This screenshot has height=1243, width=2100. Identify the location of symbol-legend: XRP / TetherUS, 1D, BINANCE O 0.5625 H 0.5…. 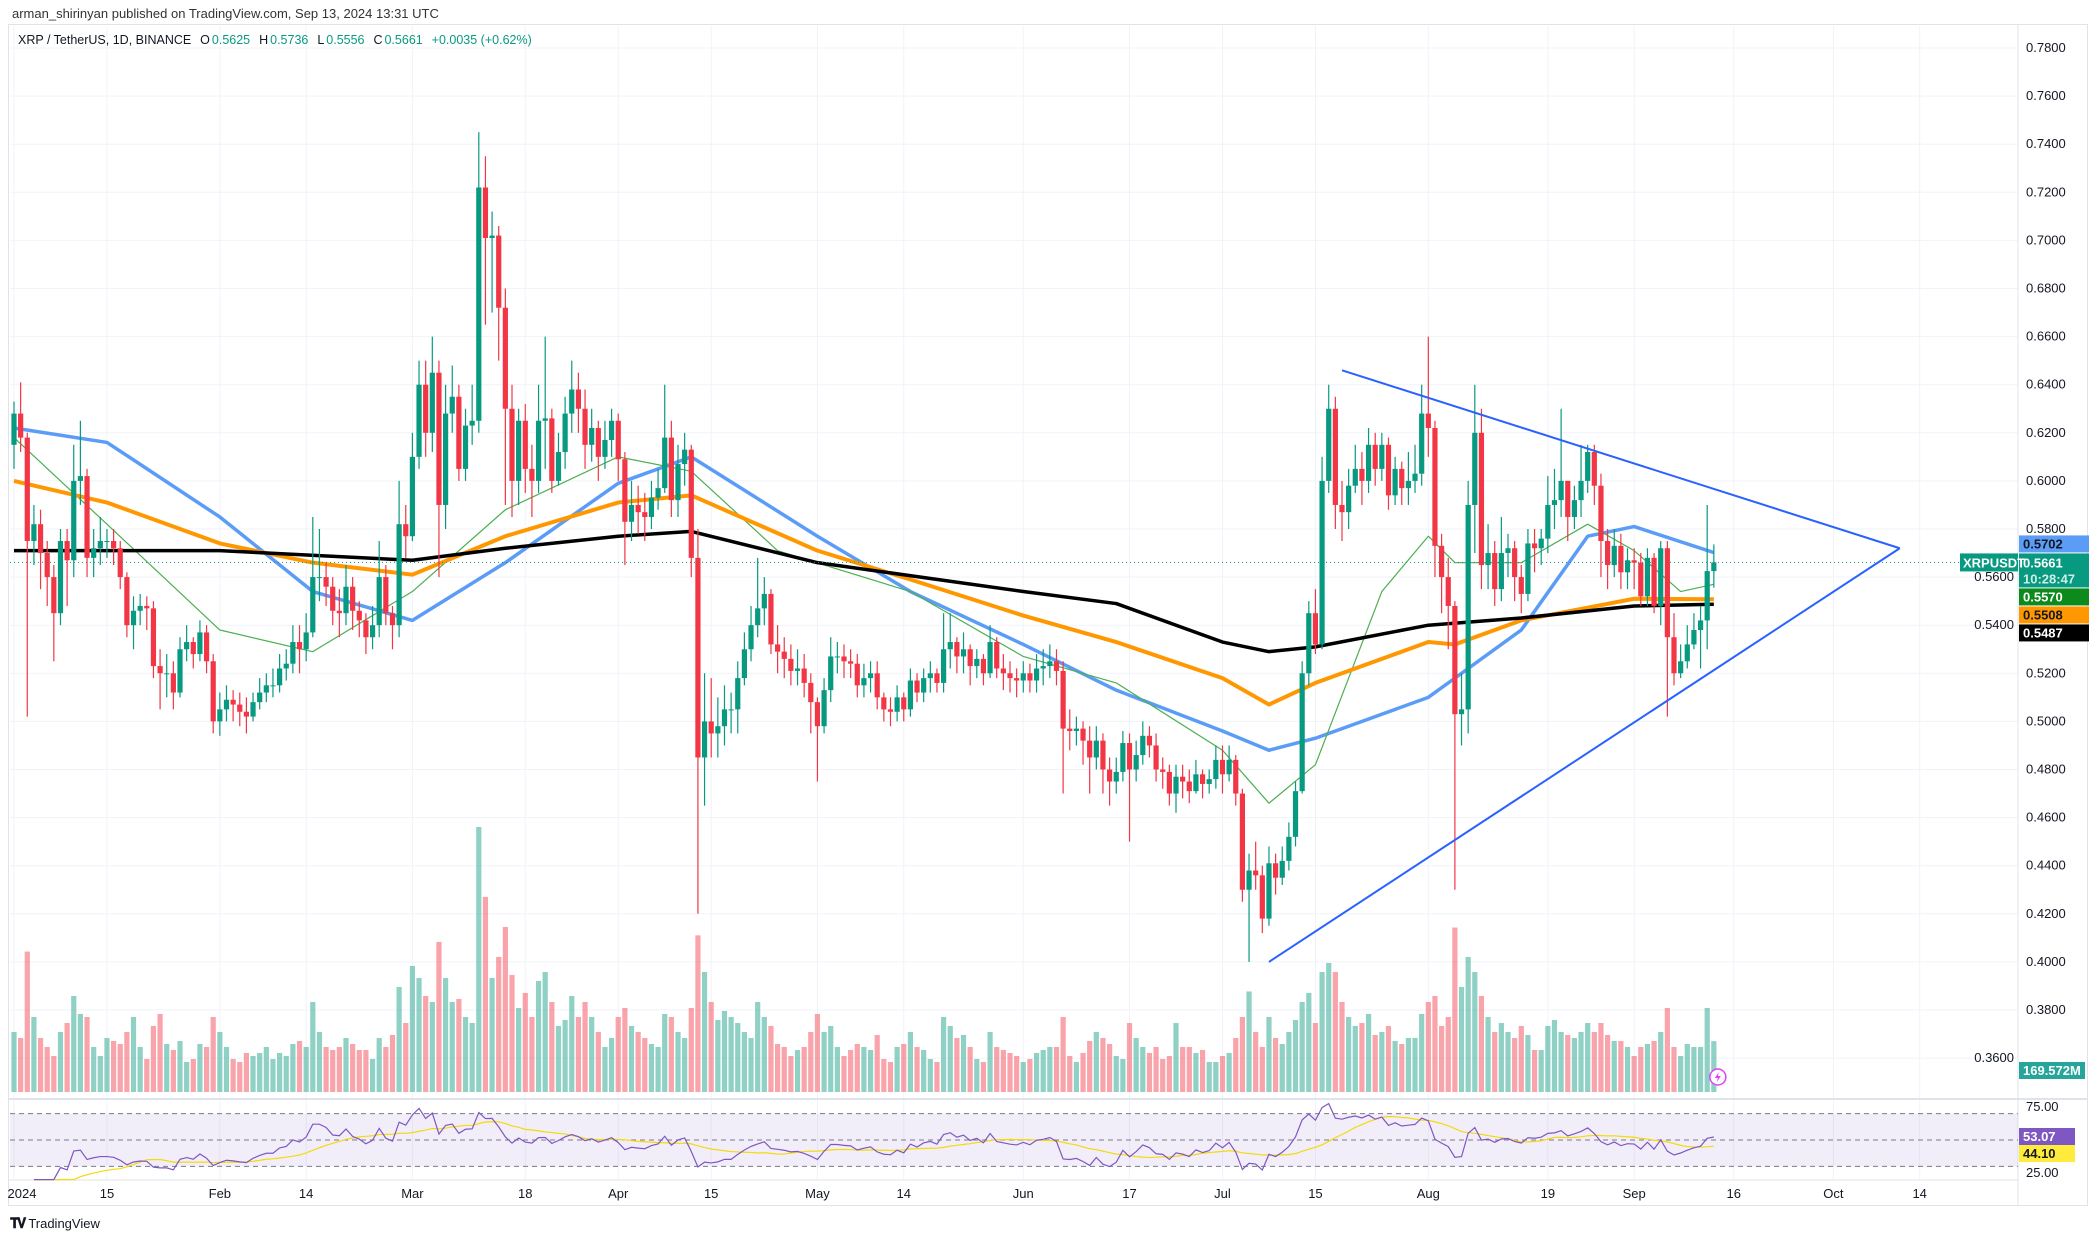
(276, 40).